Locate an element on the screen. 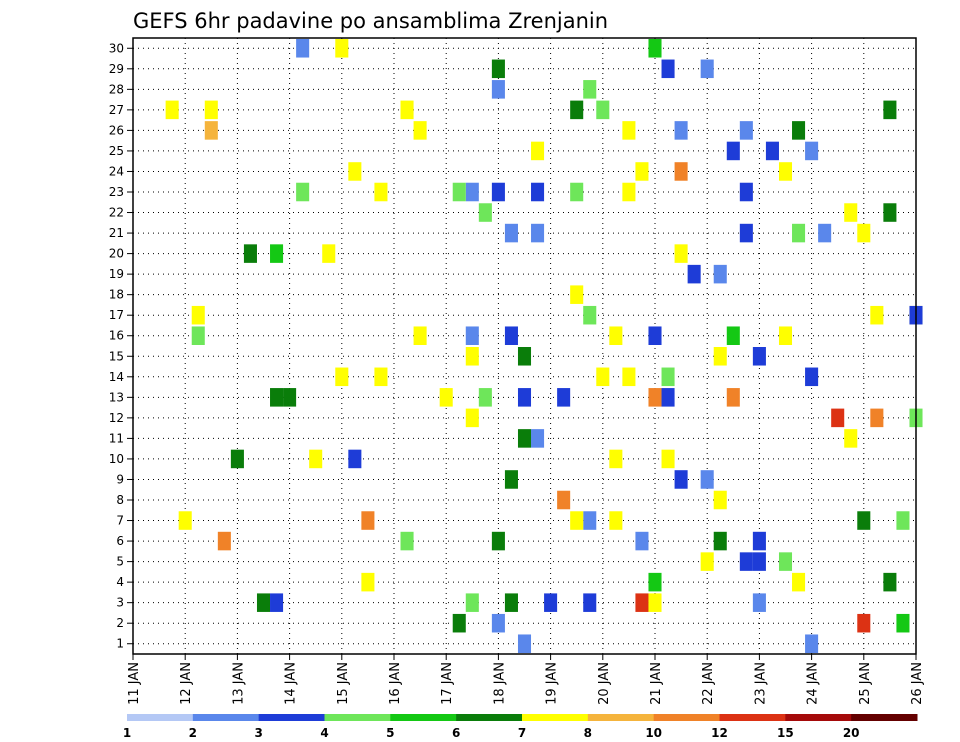  x-tick-label: 21 JAN is located at coordinates (656, 683).